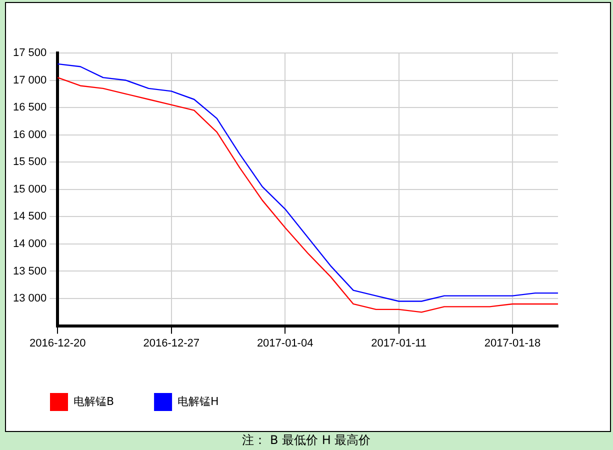  I want to click on legend-label: 电解锰B, so click(94, 401).